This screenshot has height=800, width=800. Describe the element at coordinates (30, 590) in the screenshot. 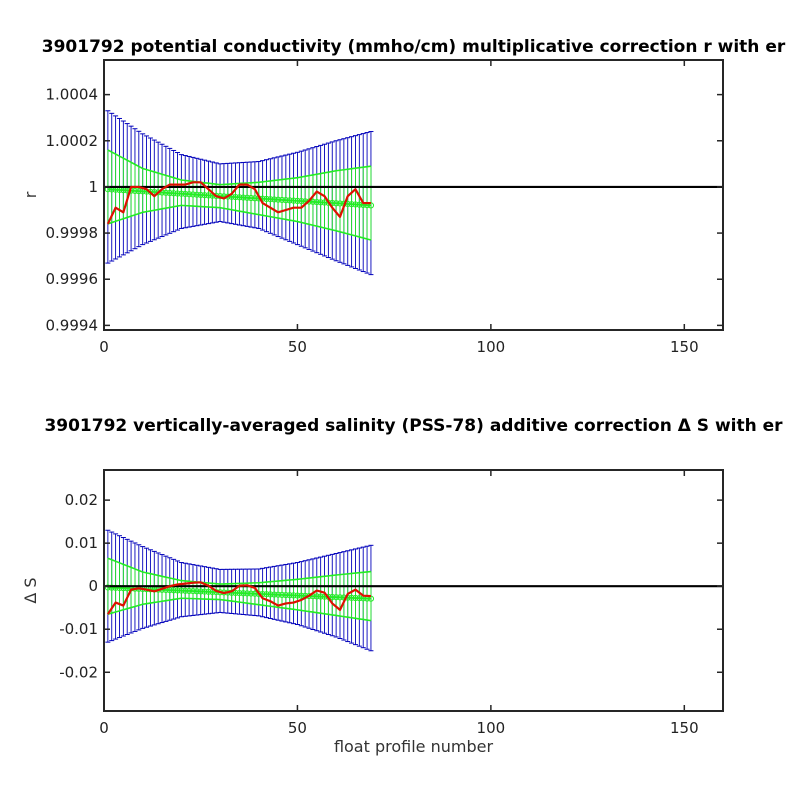

I see `y-axis-label: Δ S` at that location.